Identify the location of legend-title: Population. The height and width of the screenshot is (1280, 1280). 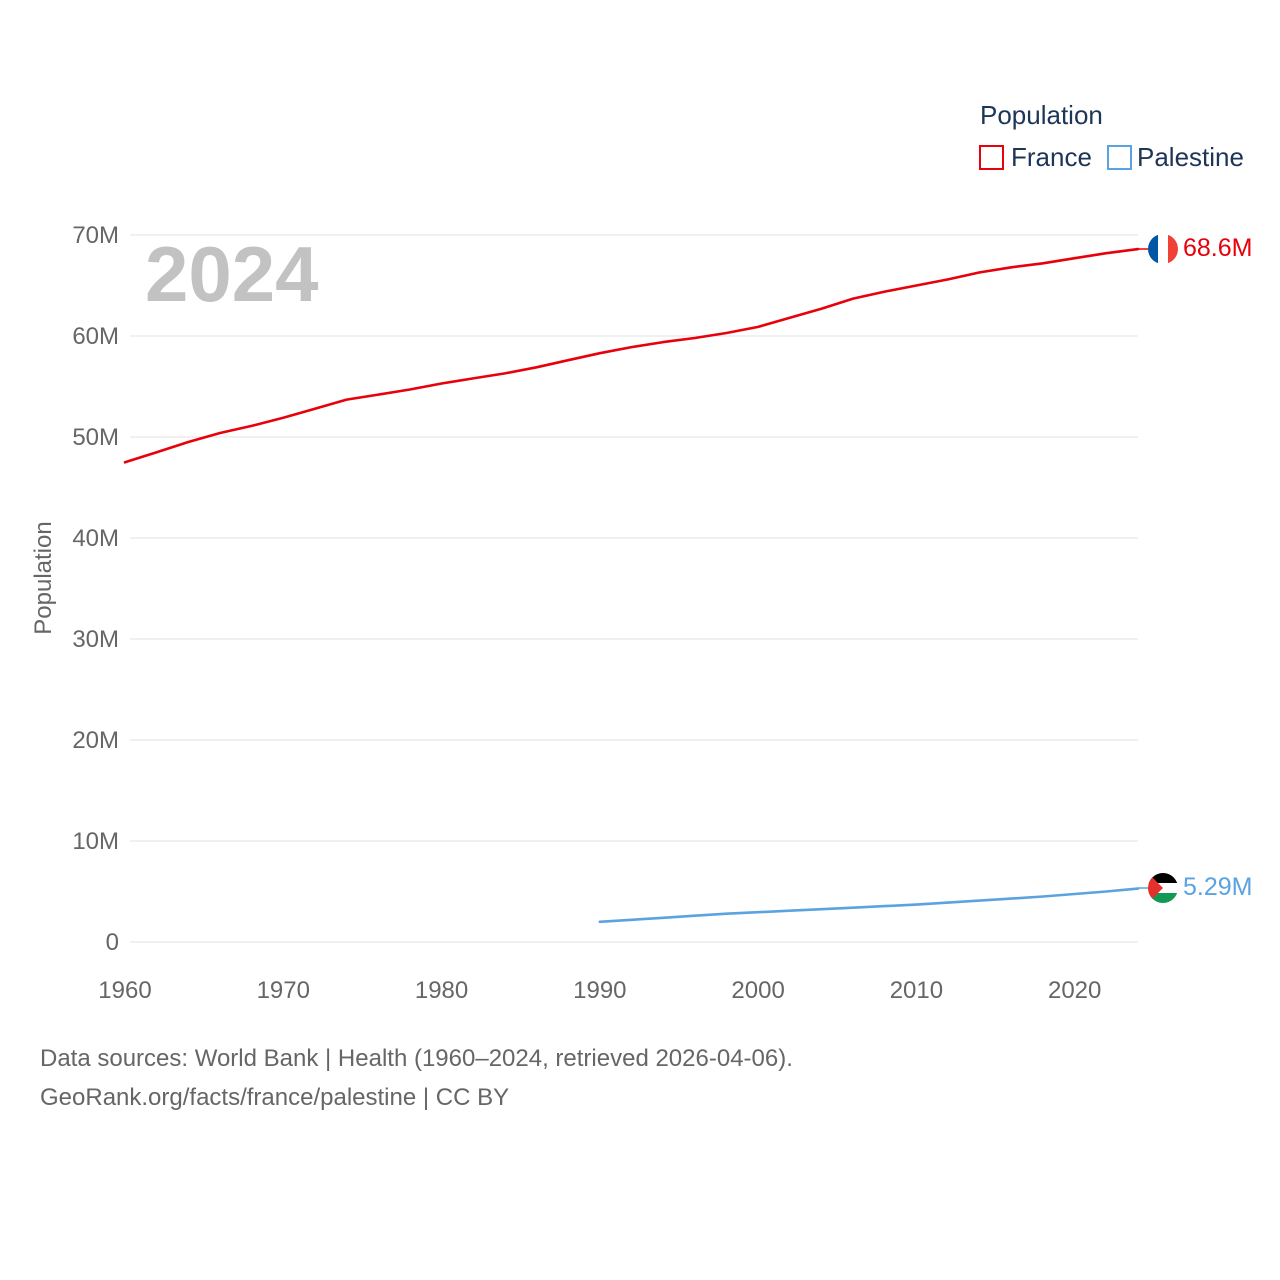
(1041, 115).